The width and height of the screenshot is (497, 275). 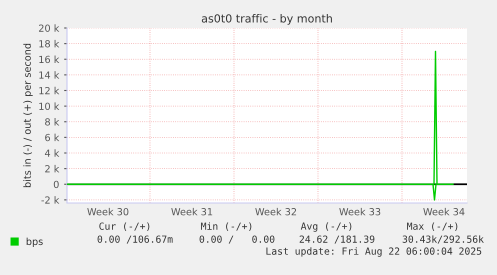 I want to click on x-tick-label: Week 32, so click(x=275, y=212).